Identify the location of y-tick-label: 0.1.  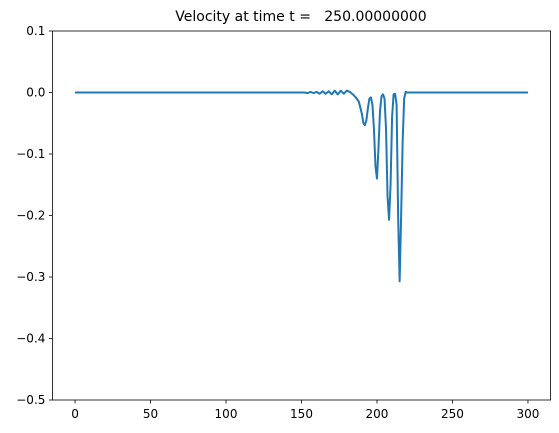
(35, 31).